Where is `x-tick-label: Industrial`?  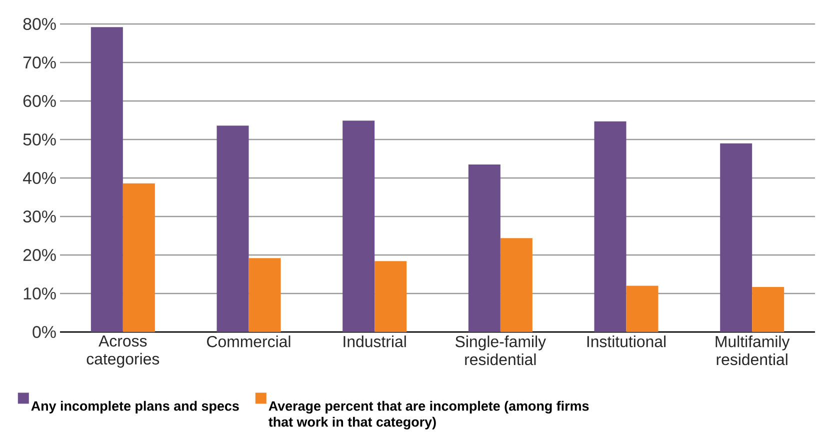
x-tick-label: Industrial is located at coordinates (375, 342).